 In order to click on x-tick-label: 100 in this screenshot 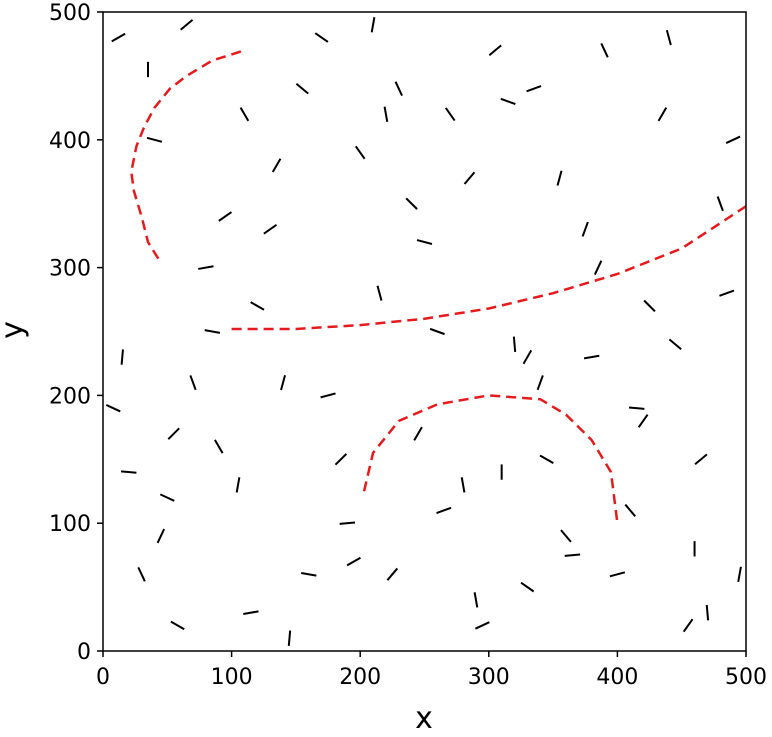, I will do `click(232, 677)`.